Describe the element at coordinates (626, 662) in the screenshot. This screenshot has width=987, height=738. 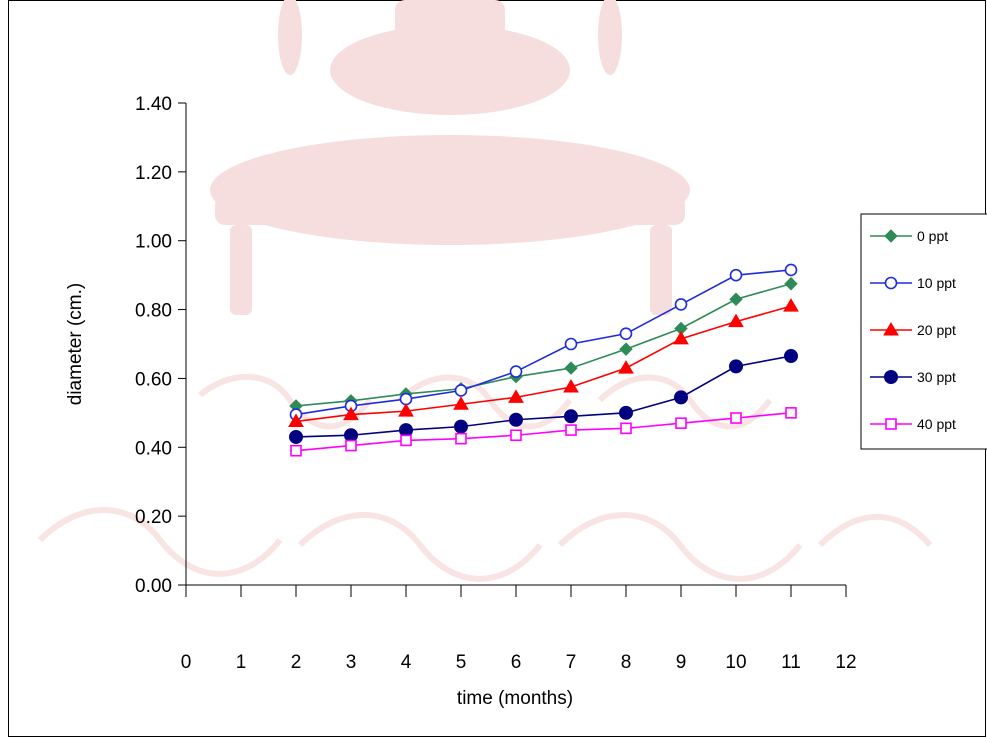
I see `x-tick-label: 8` at that location.